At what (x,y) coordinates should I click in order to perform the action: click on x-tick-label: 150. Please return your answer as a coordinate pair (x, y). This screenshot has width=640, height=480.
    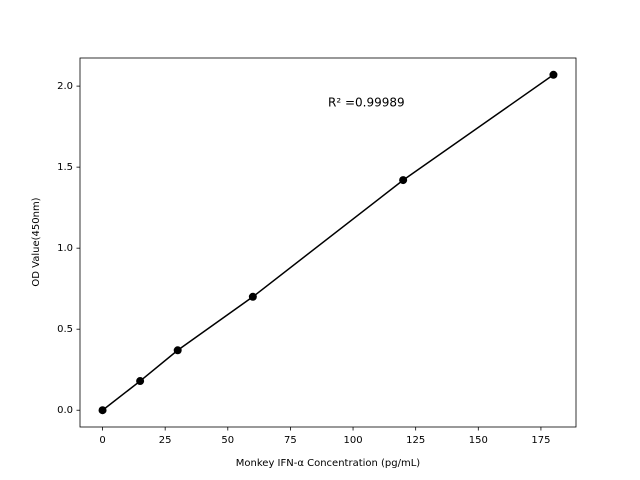
    Looking at the image, I should click on (478, 440).